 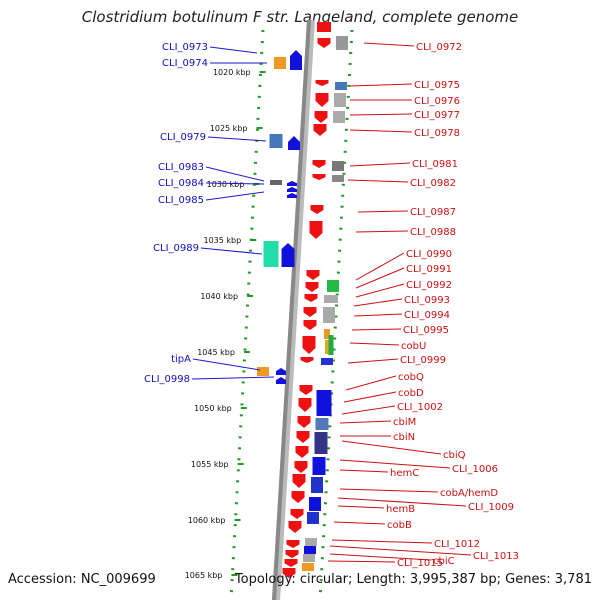 I want to click on gene-label: CLI_0981, so click(x=435, y=164).